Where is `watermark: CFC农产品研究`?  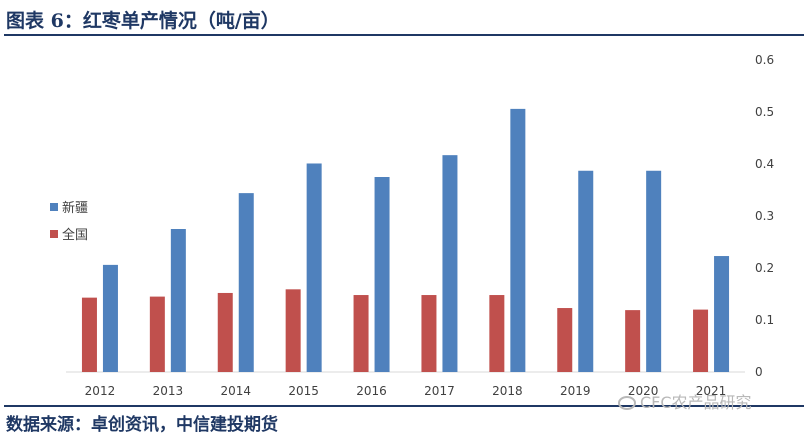 watermark: CFC农产品研究 is located at coordinates (685, 401).